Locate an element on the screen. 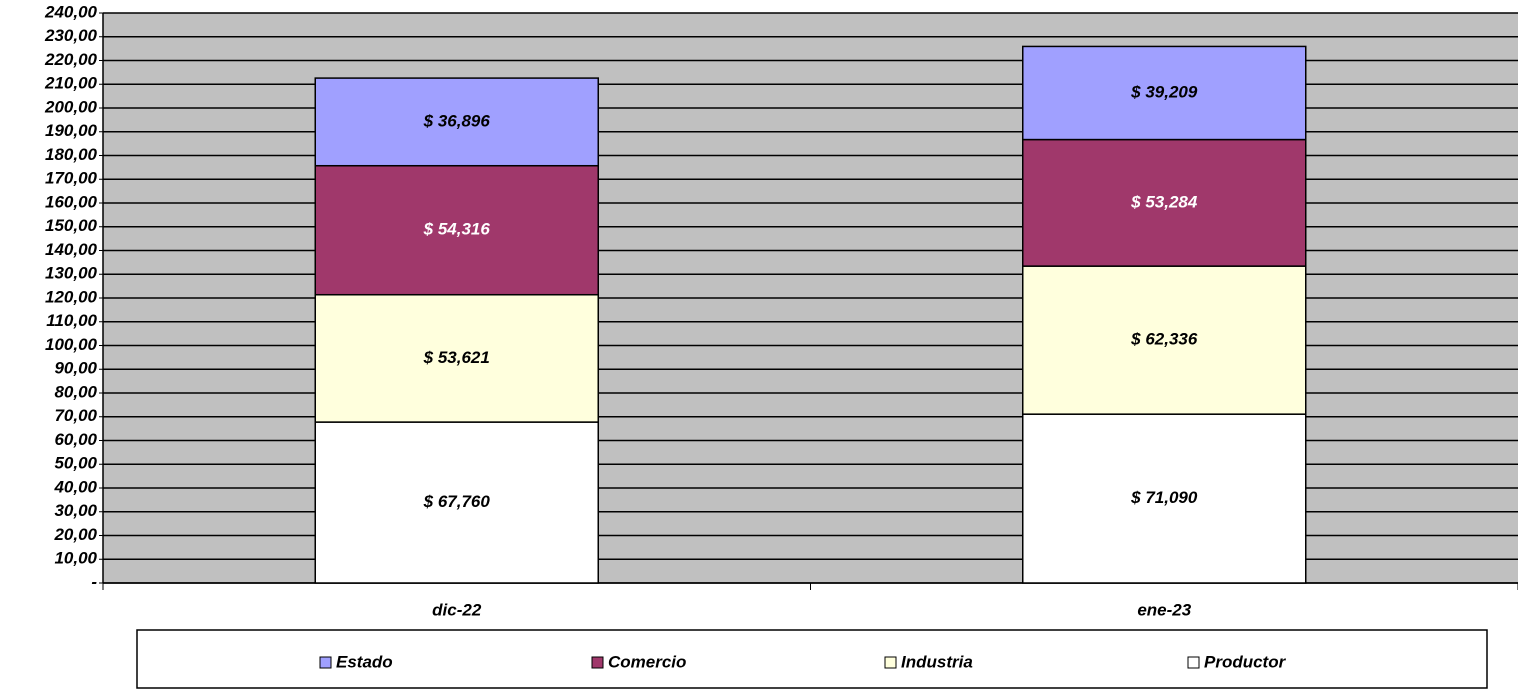 The height and width of the screenshot is (689, 1518). y-tick-label: 20,00 is located at coordinates (75, 534).